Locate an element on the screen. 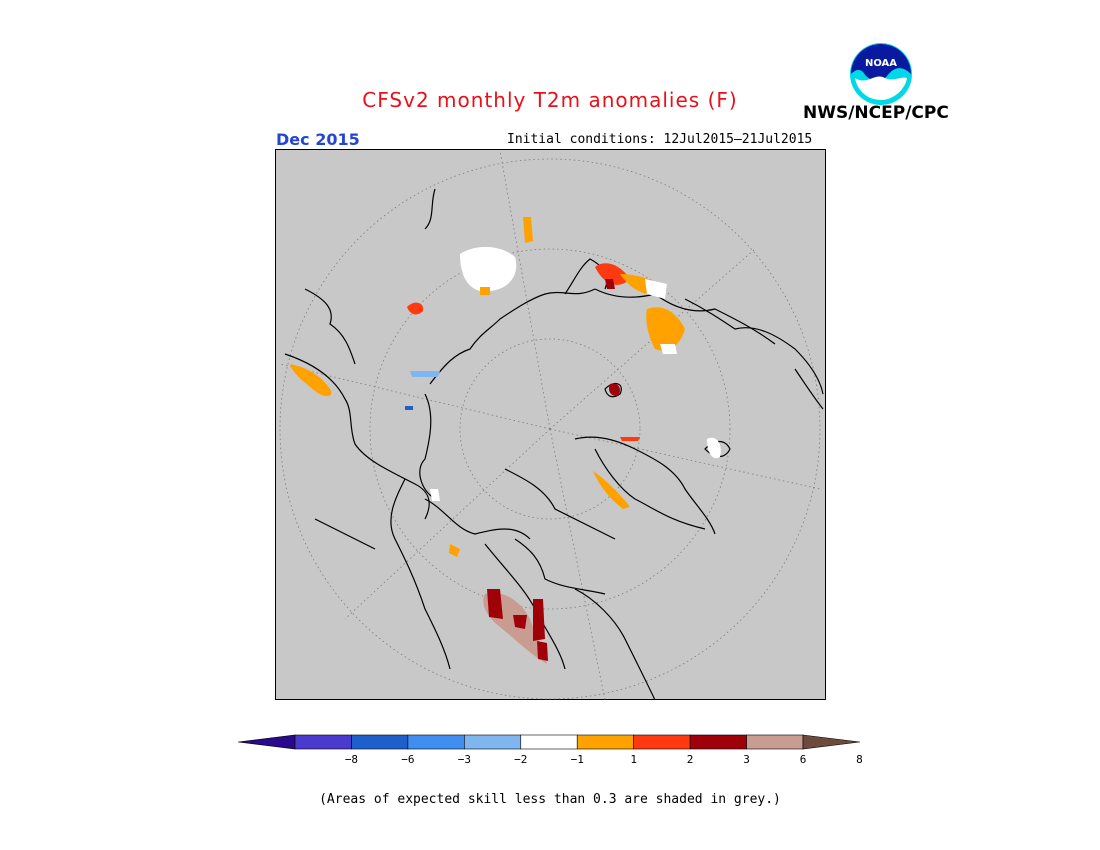  legend-tick-label: −1 is located at coordinates (577, 759).